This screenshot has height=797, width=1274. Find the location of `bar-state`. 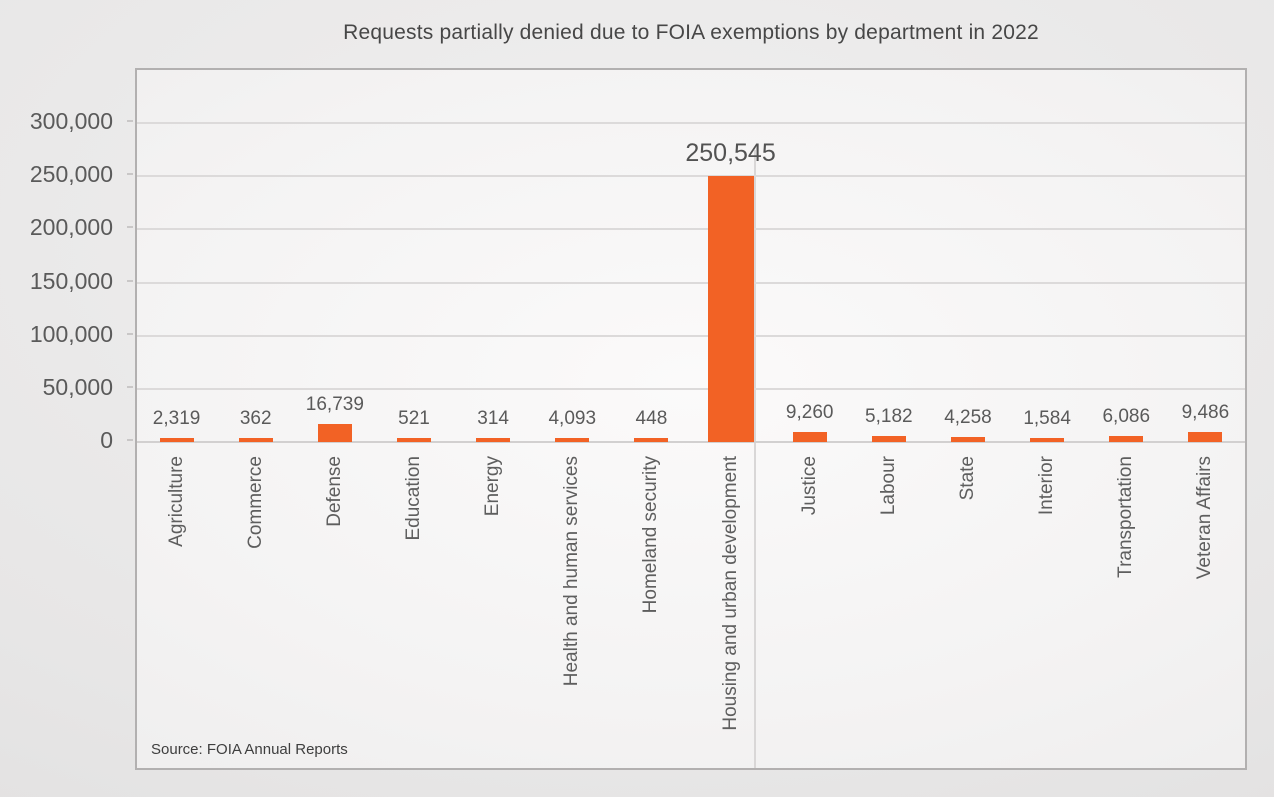

bar-state is located at coordinates (967, 439).